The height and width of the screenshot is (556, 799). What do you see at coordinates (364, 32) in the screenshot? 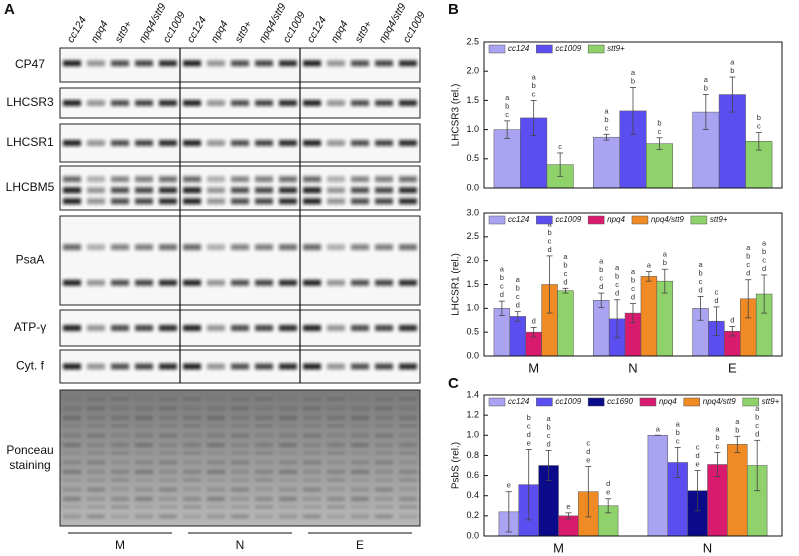
I see `lane-label: stt9+` at bounding box center [364, 32].